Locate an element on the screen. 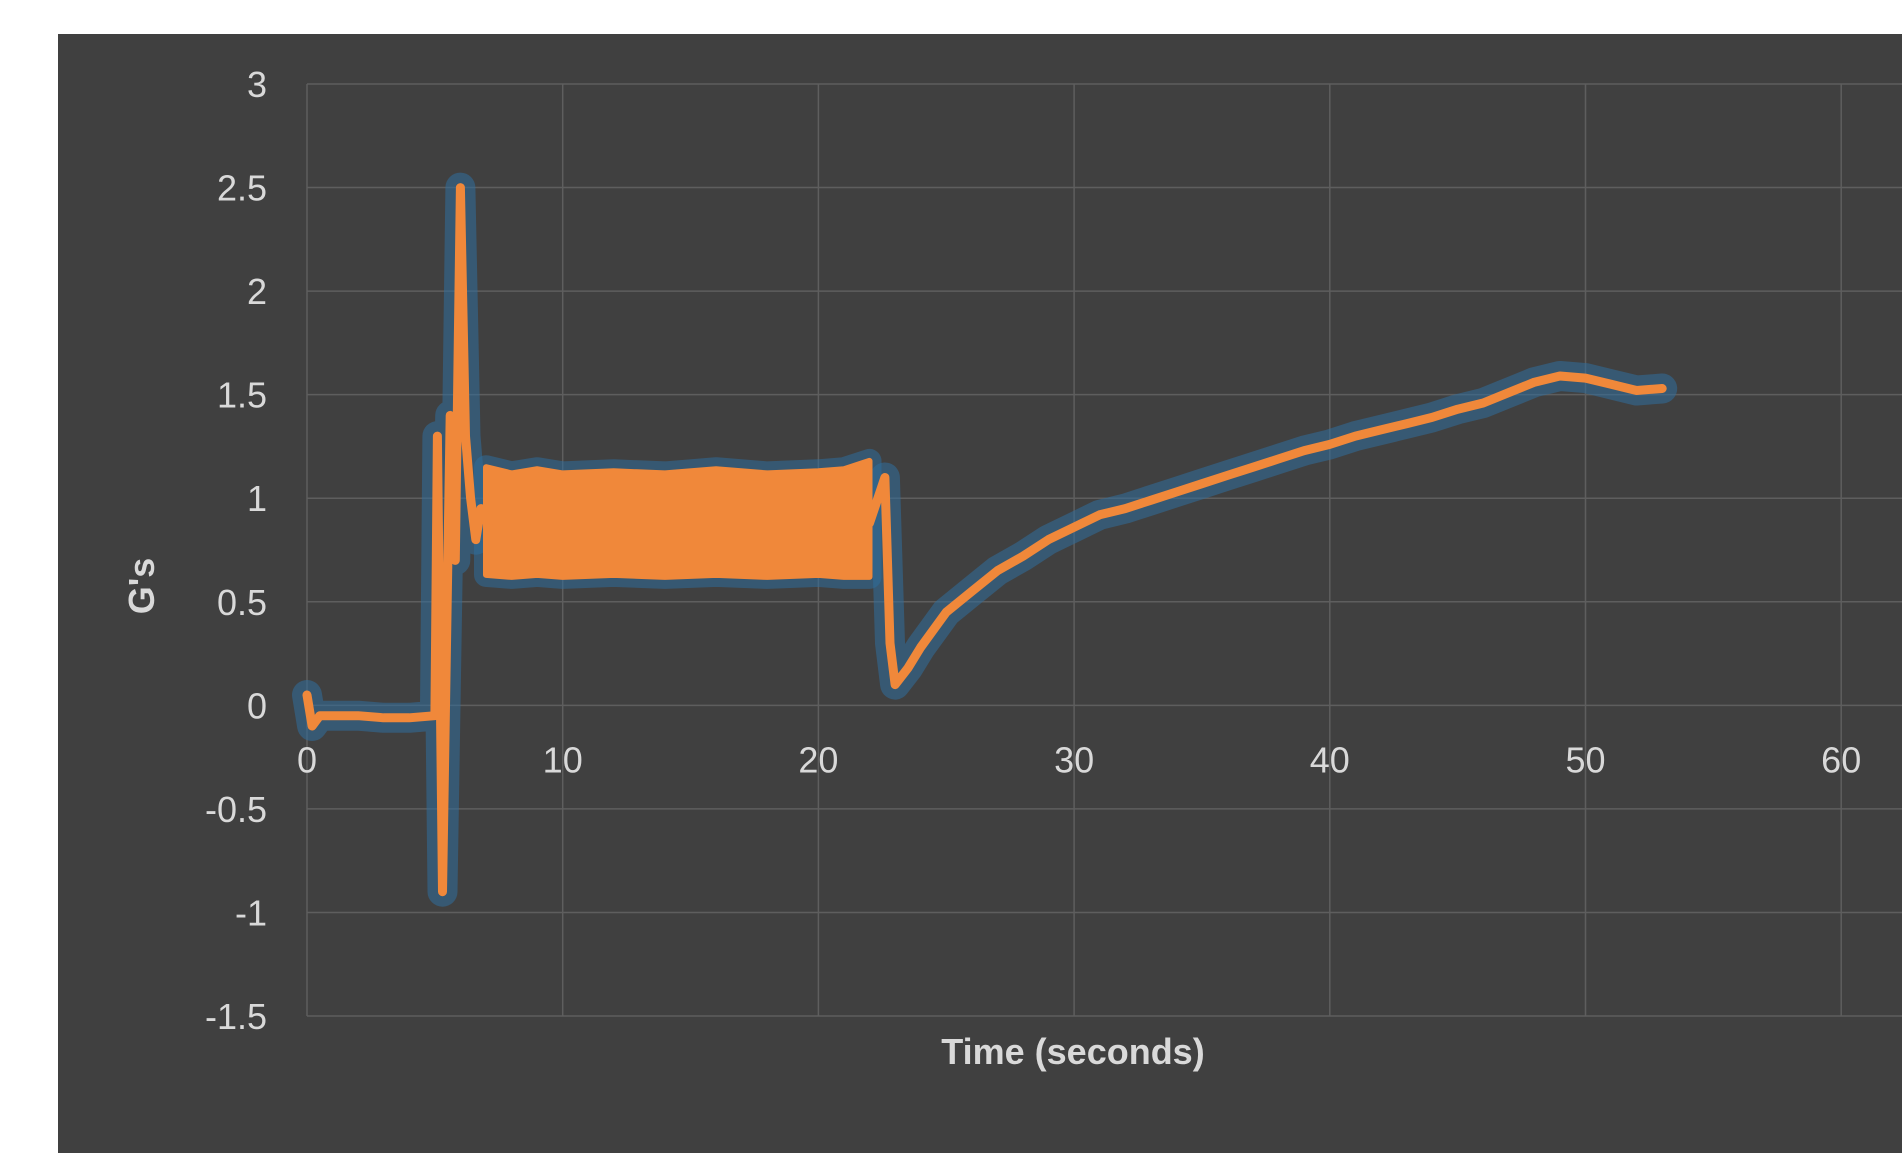 Image resolution: width=1902 pixels, height=1153 pixels. x-tick-label: 50 is located at coordinates (1585, 759).